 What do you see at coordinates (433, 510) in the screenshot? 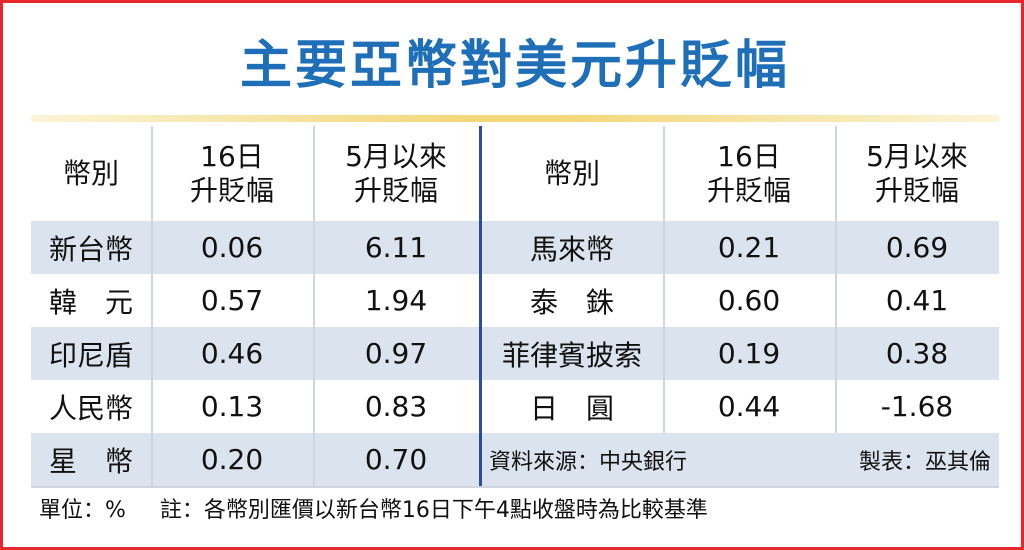
I see `comparison-note: 註：各幣別匯價以新台幣16日下午4點收盤時為比較基準` at bounding box center [433, 510].